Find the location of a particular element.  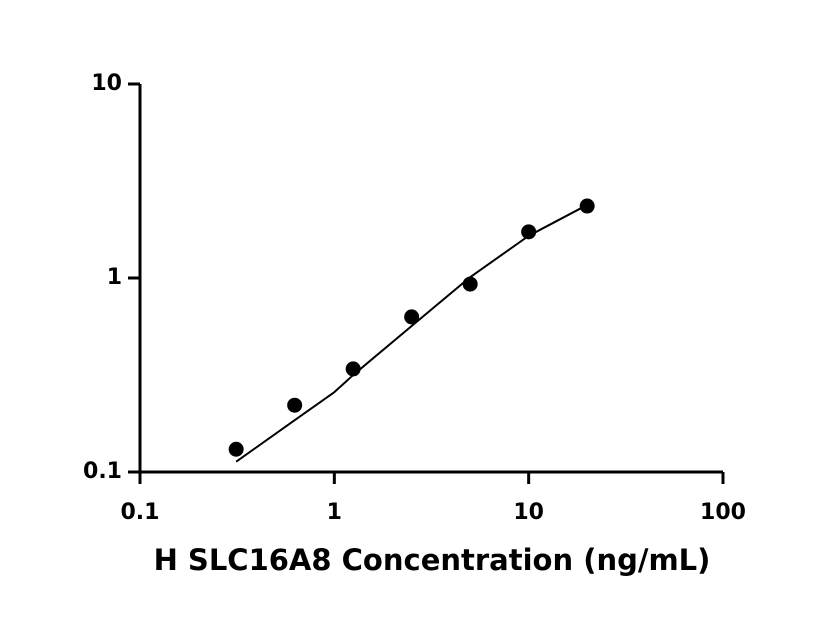

x-tick-label: 10 is located at coordinates (528, 512).